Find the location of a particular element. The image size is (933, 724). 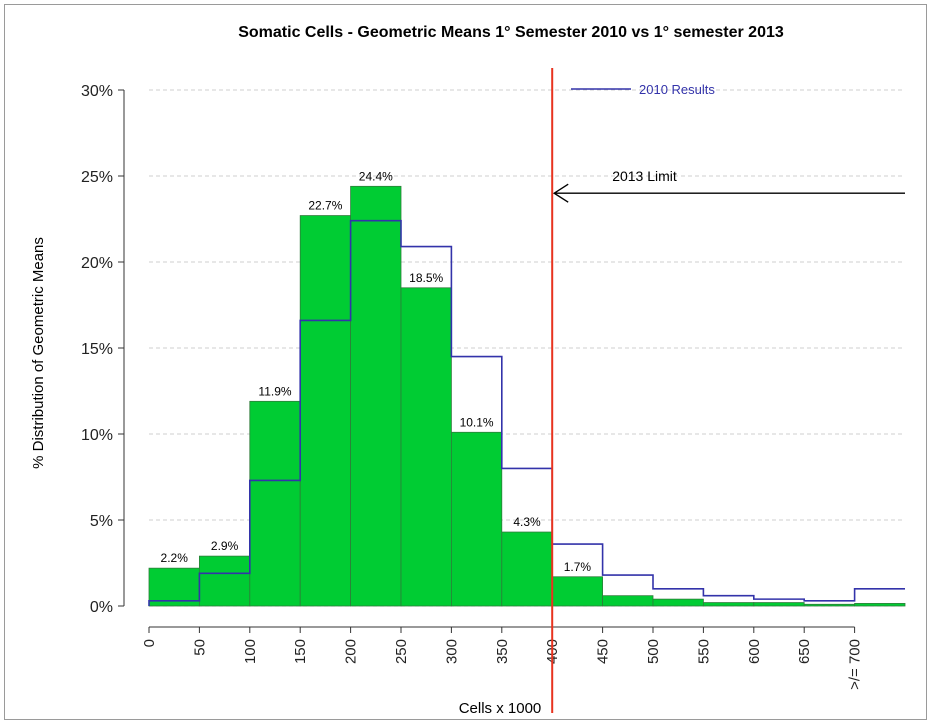

data-label: 1.7% is located at coordinates (578, 567).